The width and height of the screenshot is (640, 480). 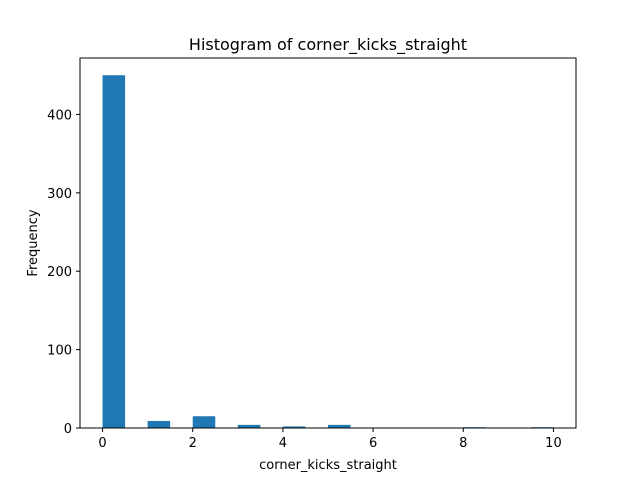 I want to click on x-axis-label: corner_kicks_straight, so click(x=328, y=465).